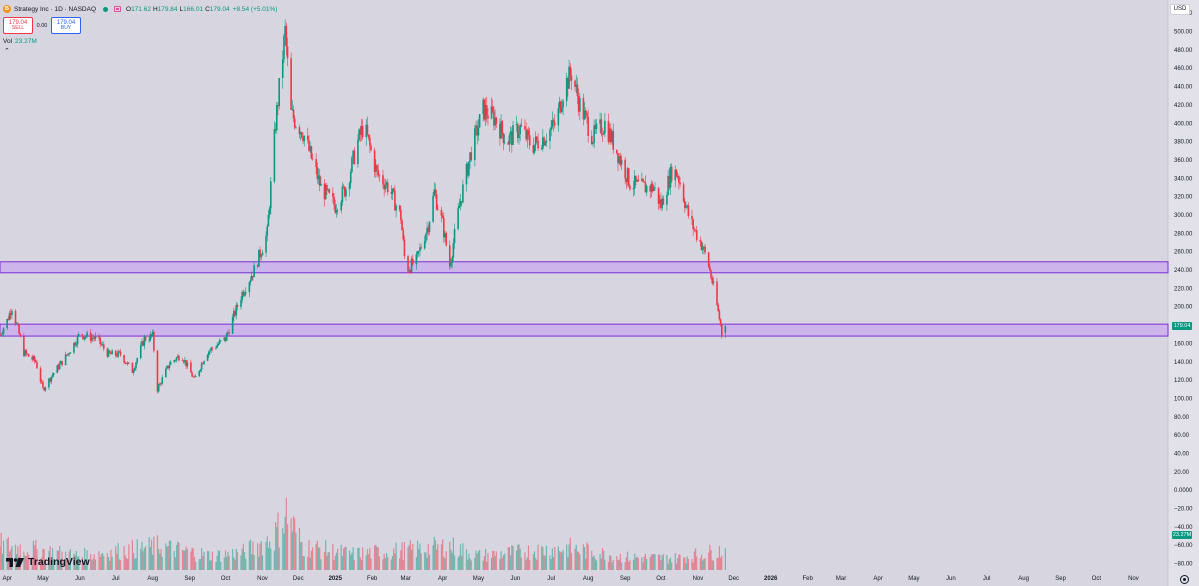 This screenshot has height=586, width=1199. Describe the element at coordinates (117, 9) in the screenshot. I see `flag-icon` at that location.